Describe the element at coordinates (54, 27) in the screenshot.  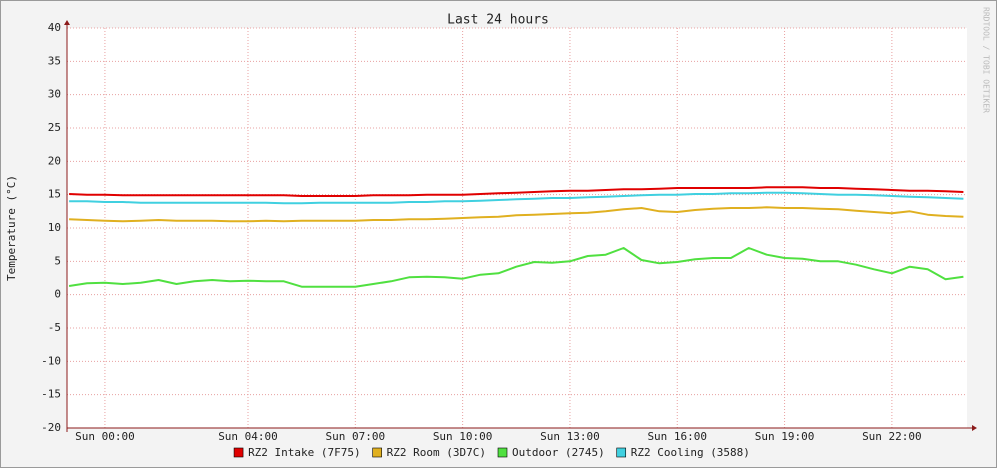
I see `y-tick-label: 40` at that location.